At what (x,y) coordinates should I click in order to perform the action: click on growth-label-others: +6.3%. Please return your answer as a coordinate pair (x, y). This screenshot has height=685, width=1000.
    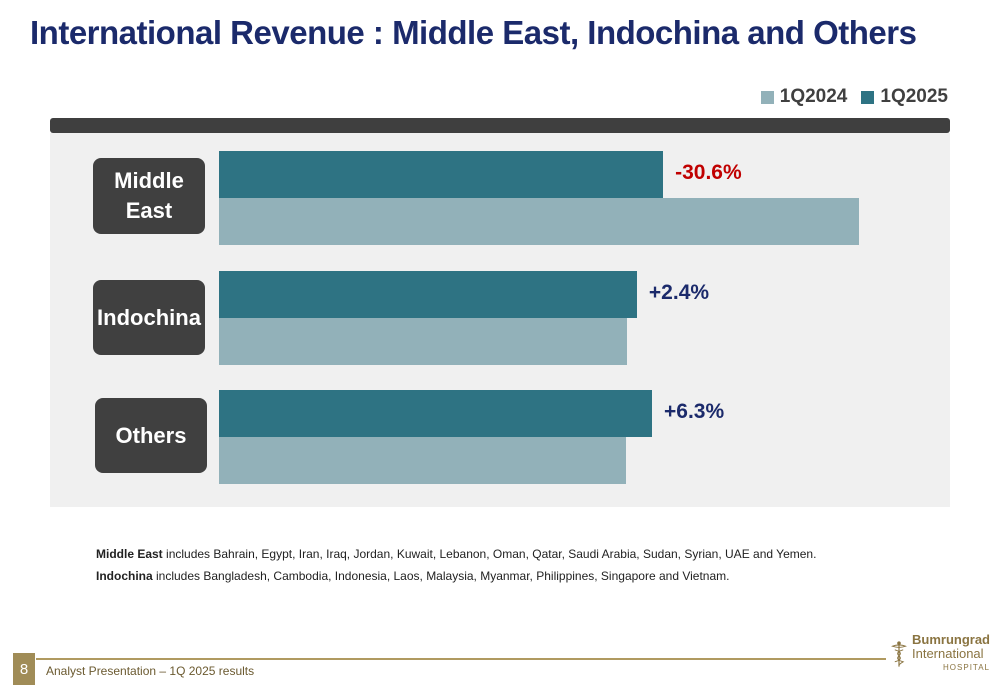
    Looking at the image, I should click on (694, 411).